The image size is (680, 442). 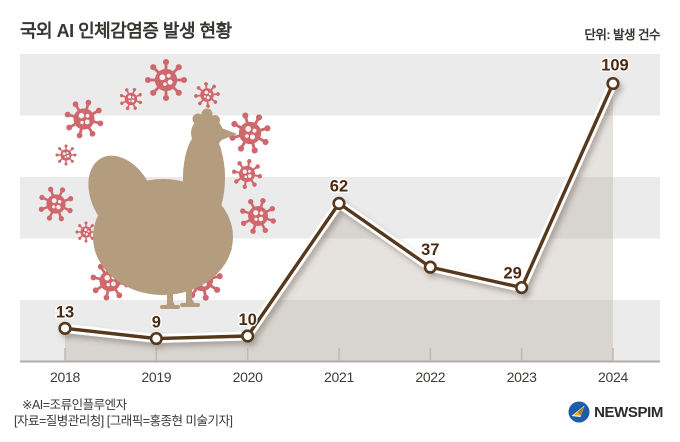 What do you see at coordinates (162, 208) in the screenshot?
I see `chicken-icon` at bounding box center [162, 208].